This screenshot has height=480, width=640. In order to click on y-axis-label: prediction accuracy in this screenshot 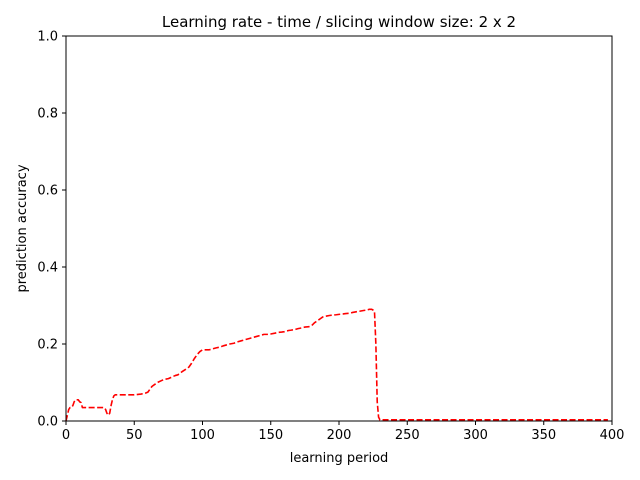, I will do `click(22, 228)`.